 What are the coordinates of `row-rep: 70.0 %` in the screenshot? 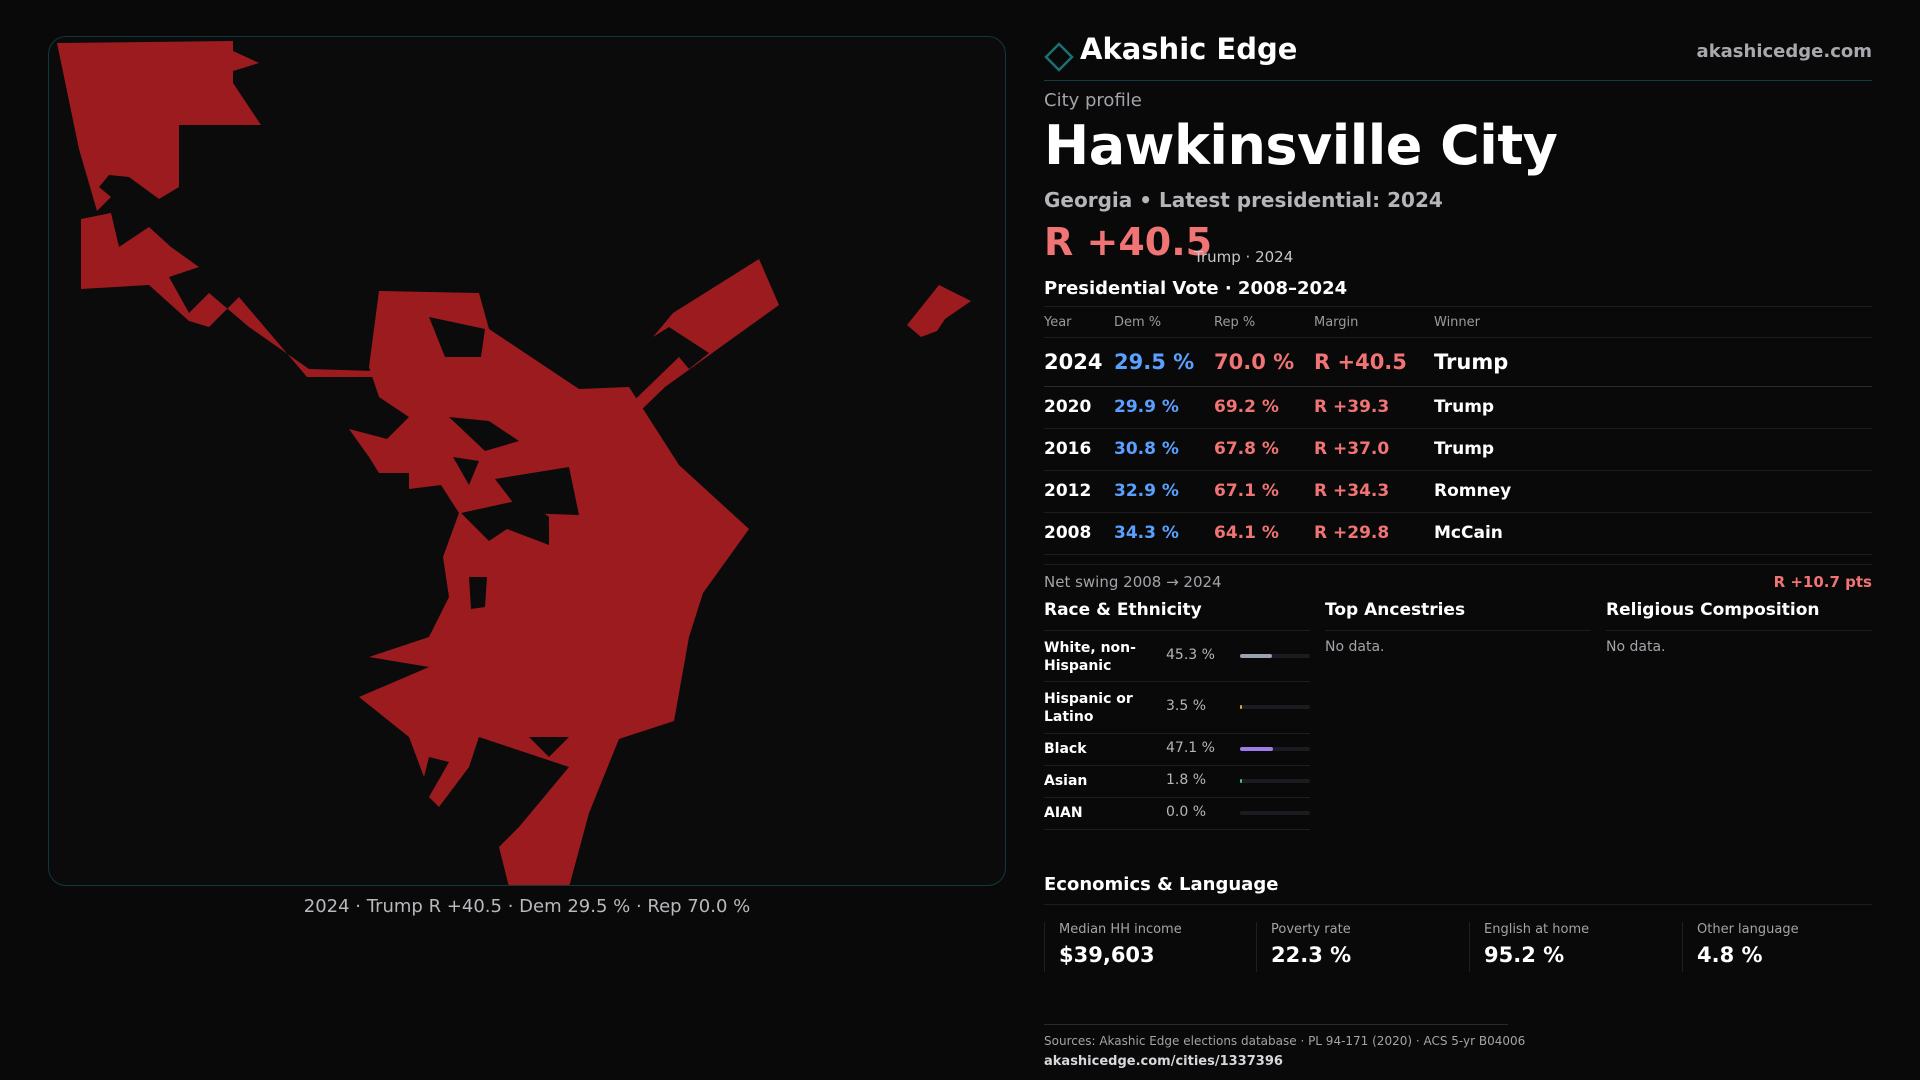 It's located at (1254, 362).